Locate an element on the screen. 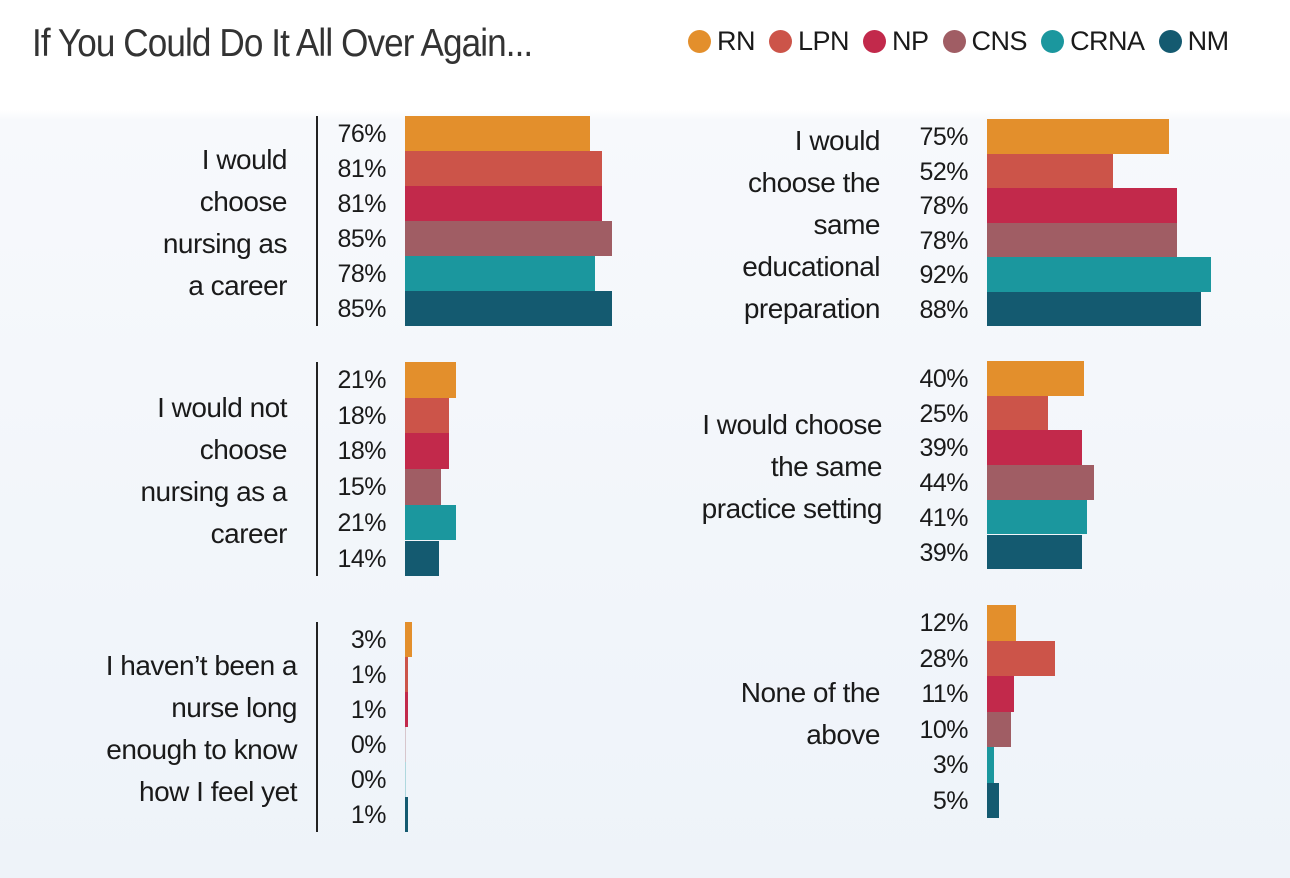 This screenshot has height=878, width=1290. value-label-crna: 78% is located at coordinates (361, 274).